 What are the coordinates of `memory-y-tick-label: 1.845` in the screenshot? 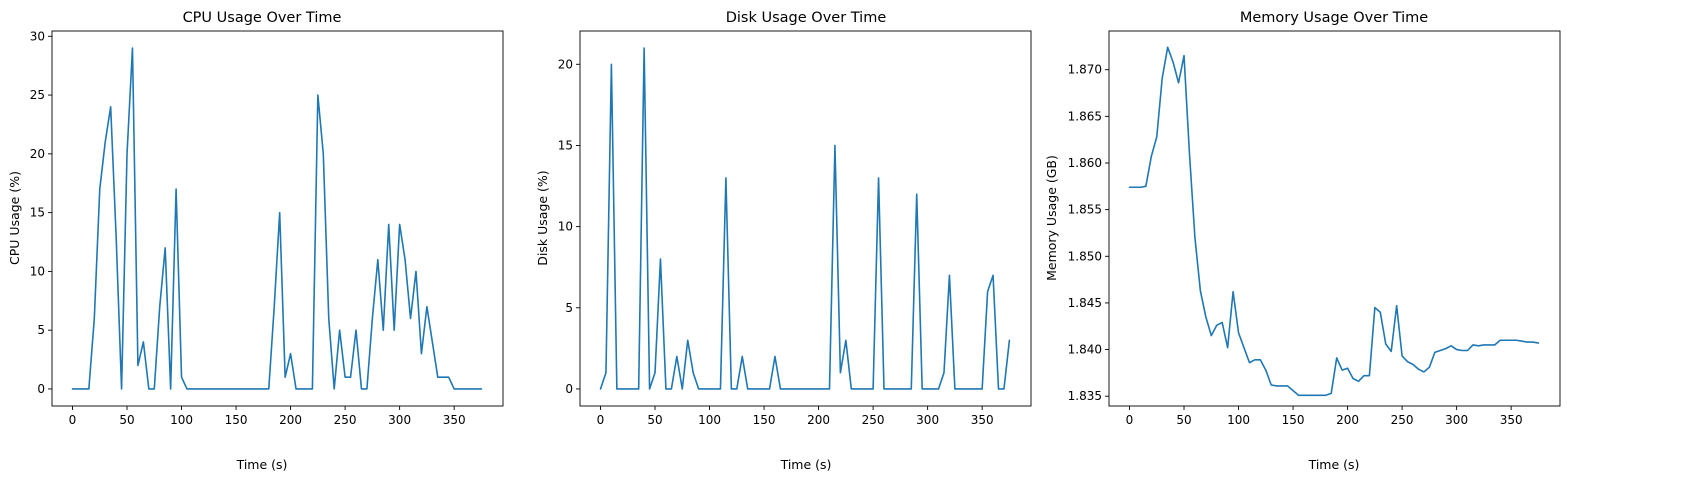 It's located at (1085, 303).